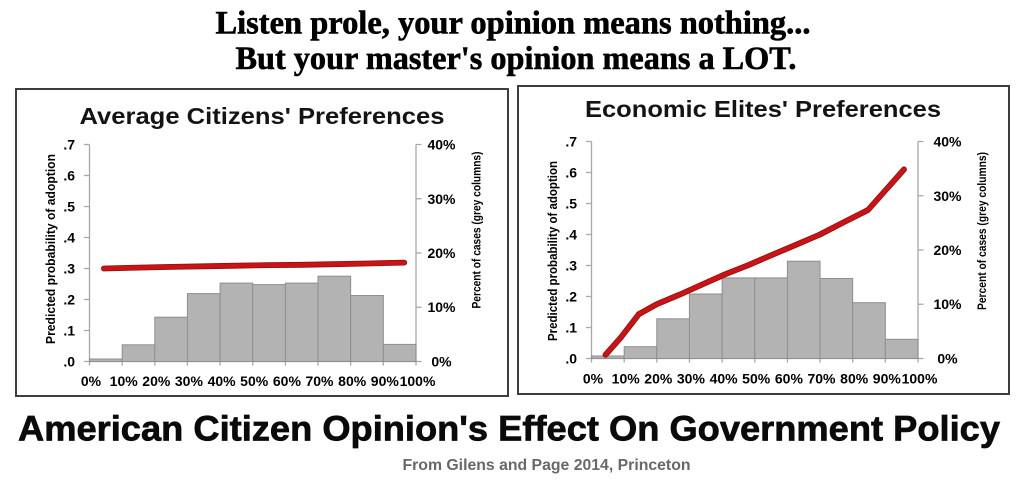  What do you see at coordinates (516, 59) in the screenshot?
I see `svg-text:But your master's opinion mean: But your master's opinion means a LOT.` at bounding box center [516, 59].